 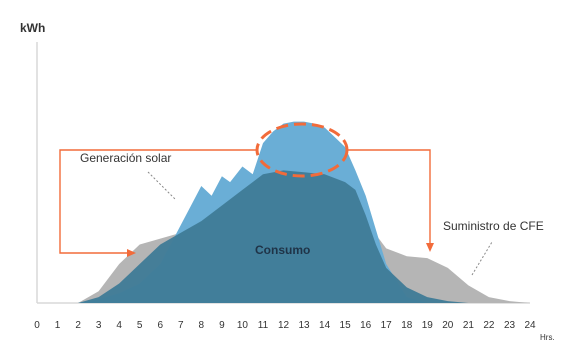 What do you see at coordinates (125, 158) in the screenshot?
I see `solar-label: Generación solar` at bounding box center [125, 158].